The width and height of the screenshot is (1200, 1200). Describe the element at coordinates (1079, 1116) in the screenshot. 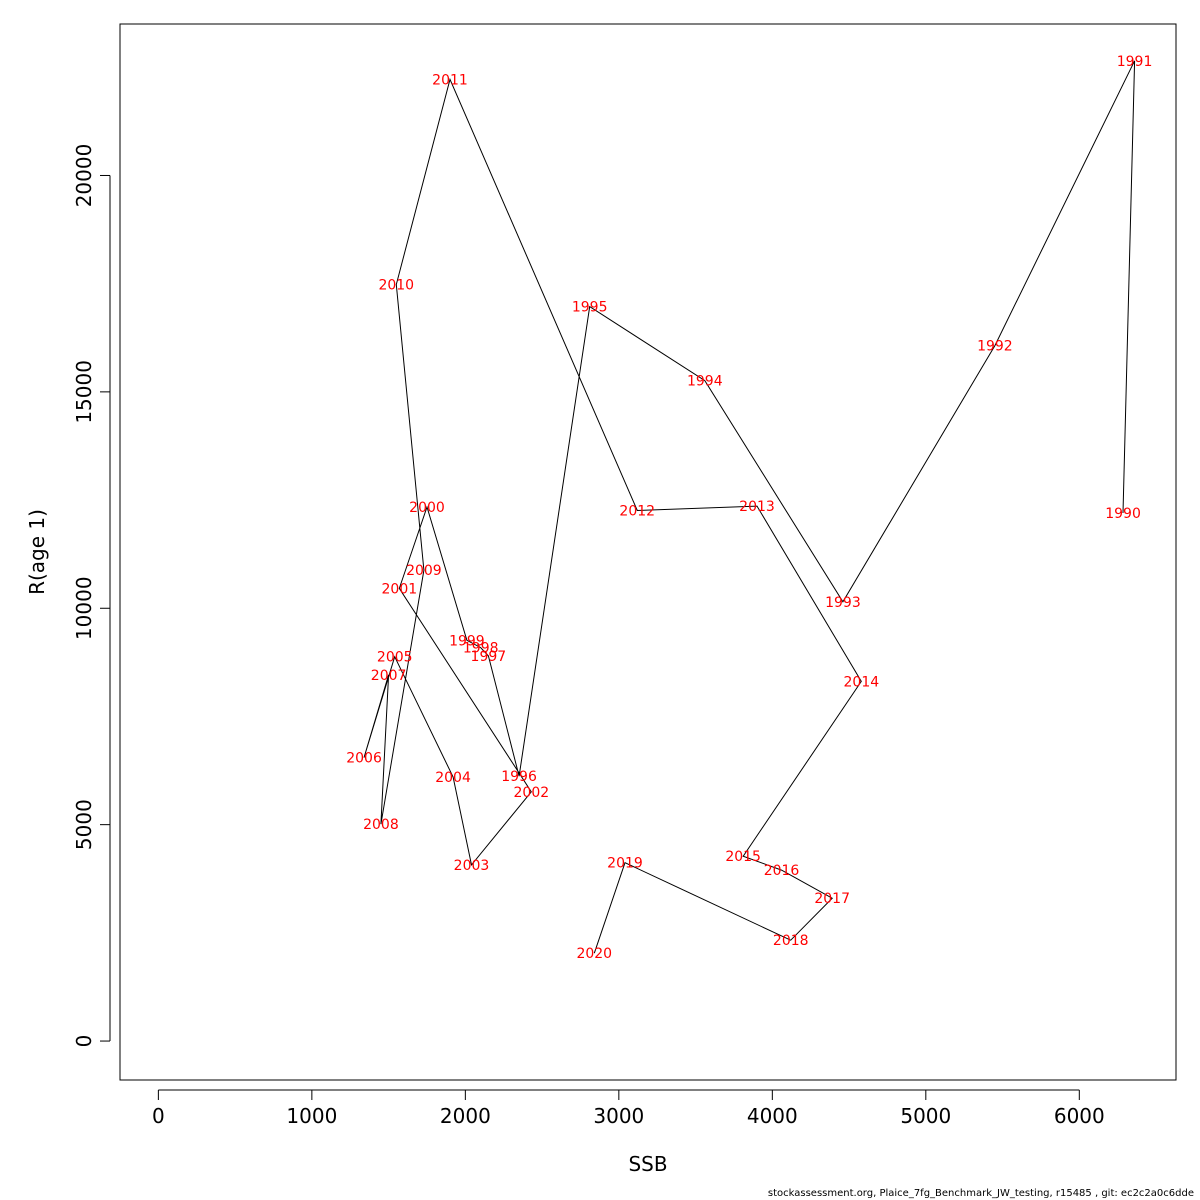

I see `x-tick-label: 6000` at that location.